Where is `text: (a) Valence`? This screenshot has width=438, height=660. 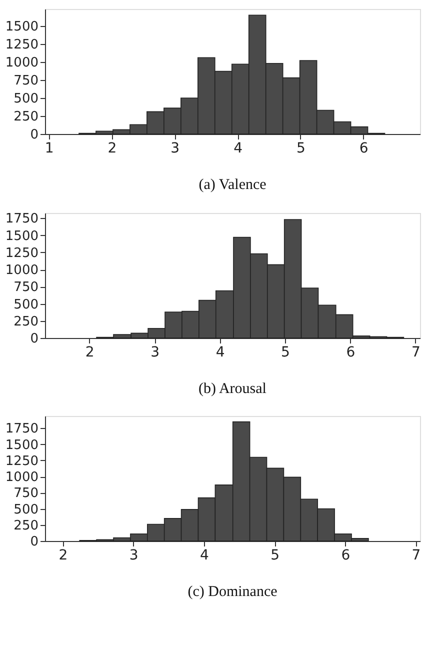 text: (a) Valence is located at coordinates (232, 185).